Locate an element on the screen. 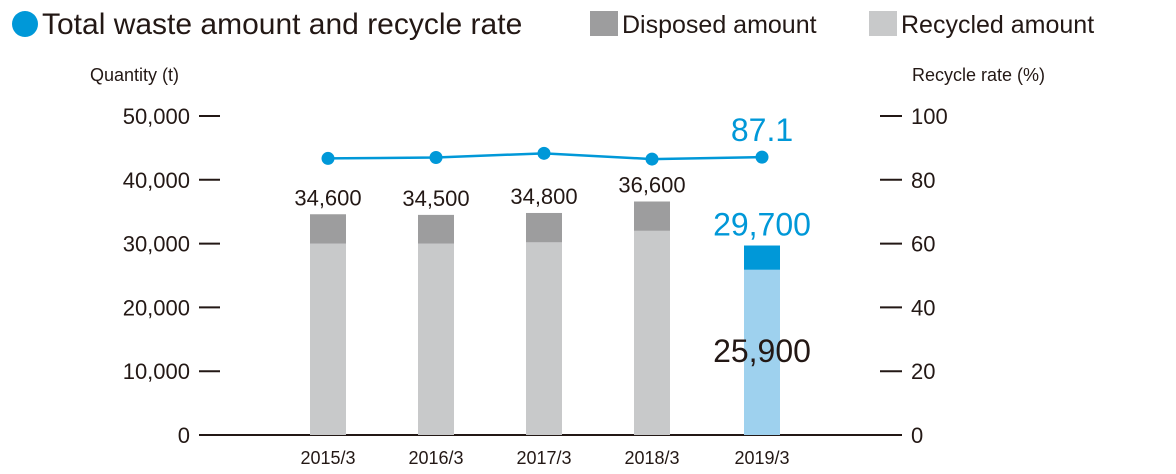 This screenshot has width=1176, height=474. right-tick-label: 20 is located at coordinates (923, 371).